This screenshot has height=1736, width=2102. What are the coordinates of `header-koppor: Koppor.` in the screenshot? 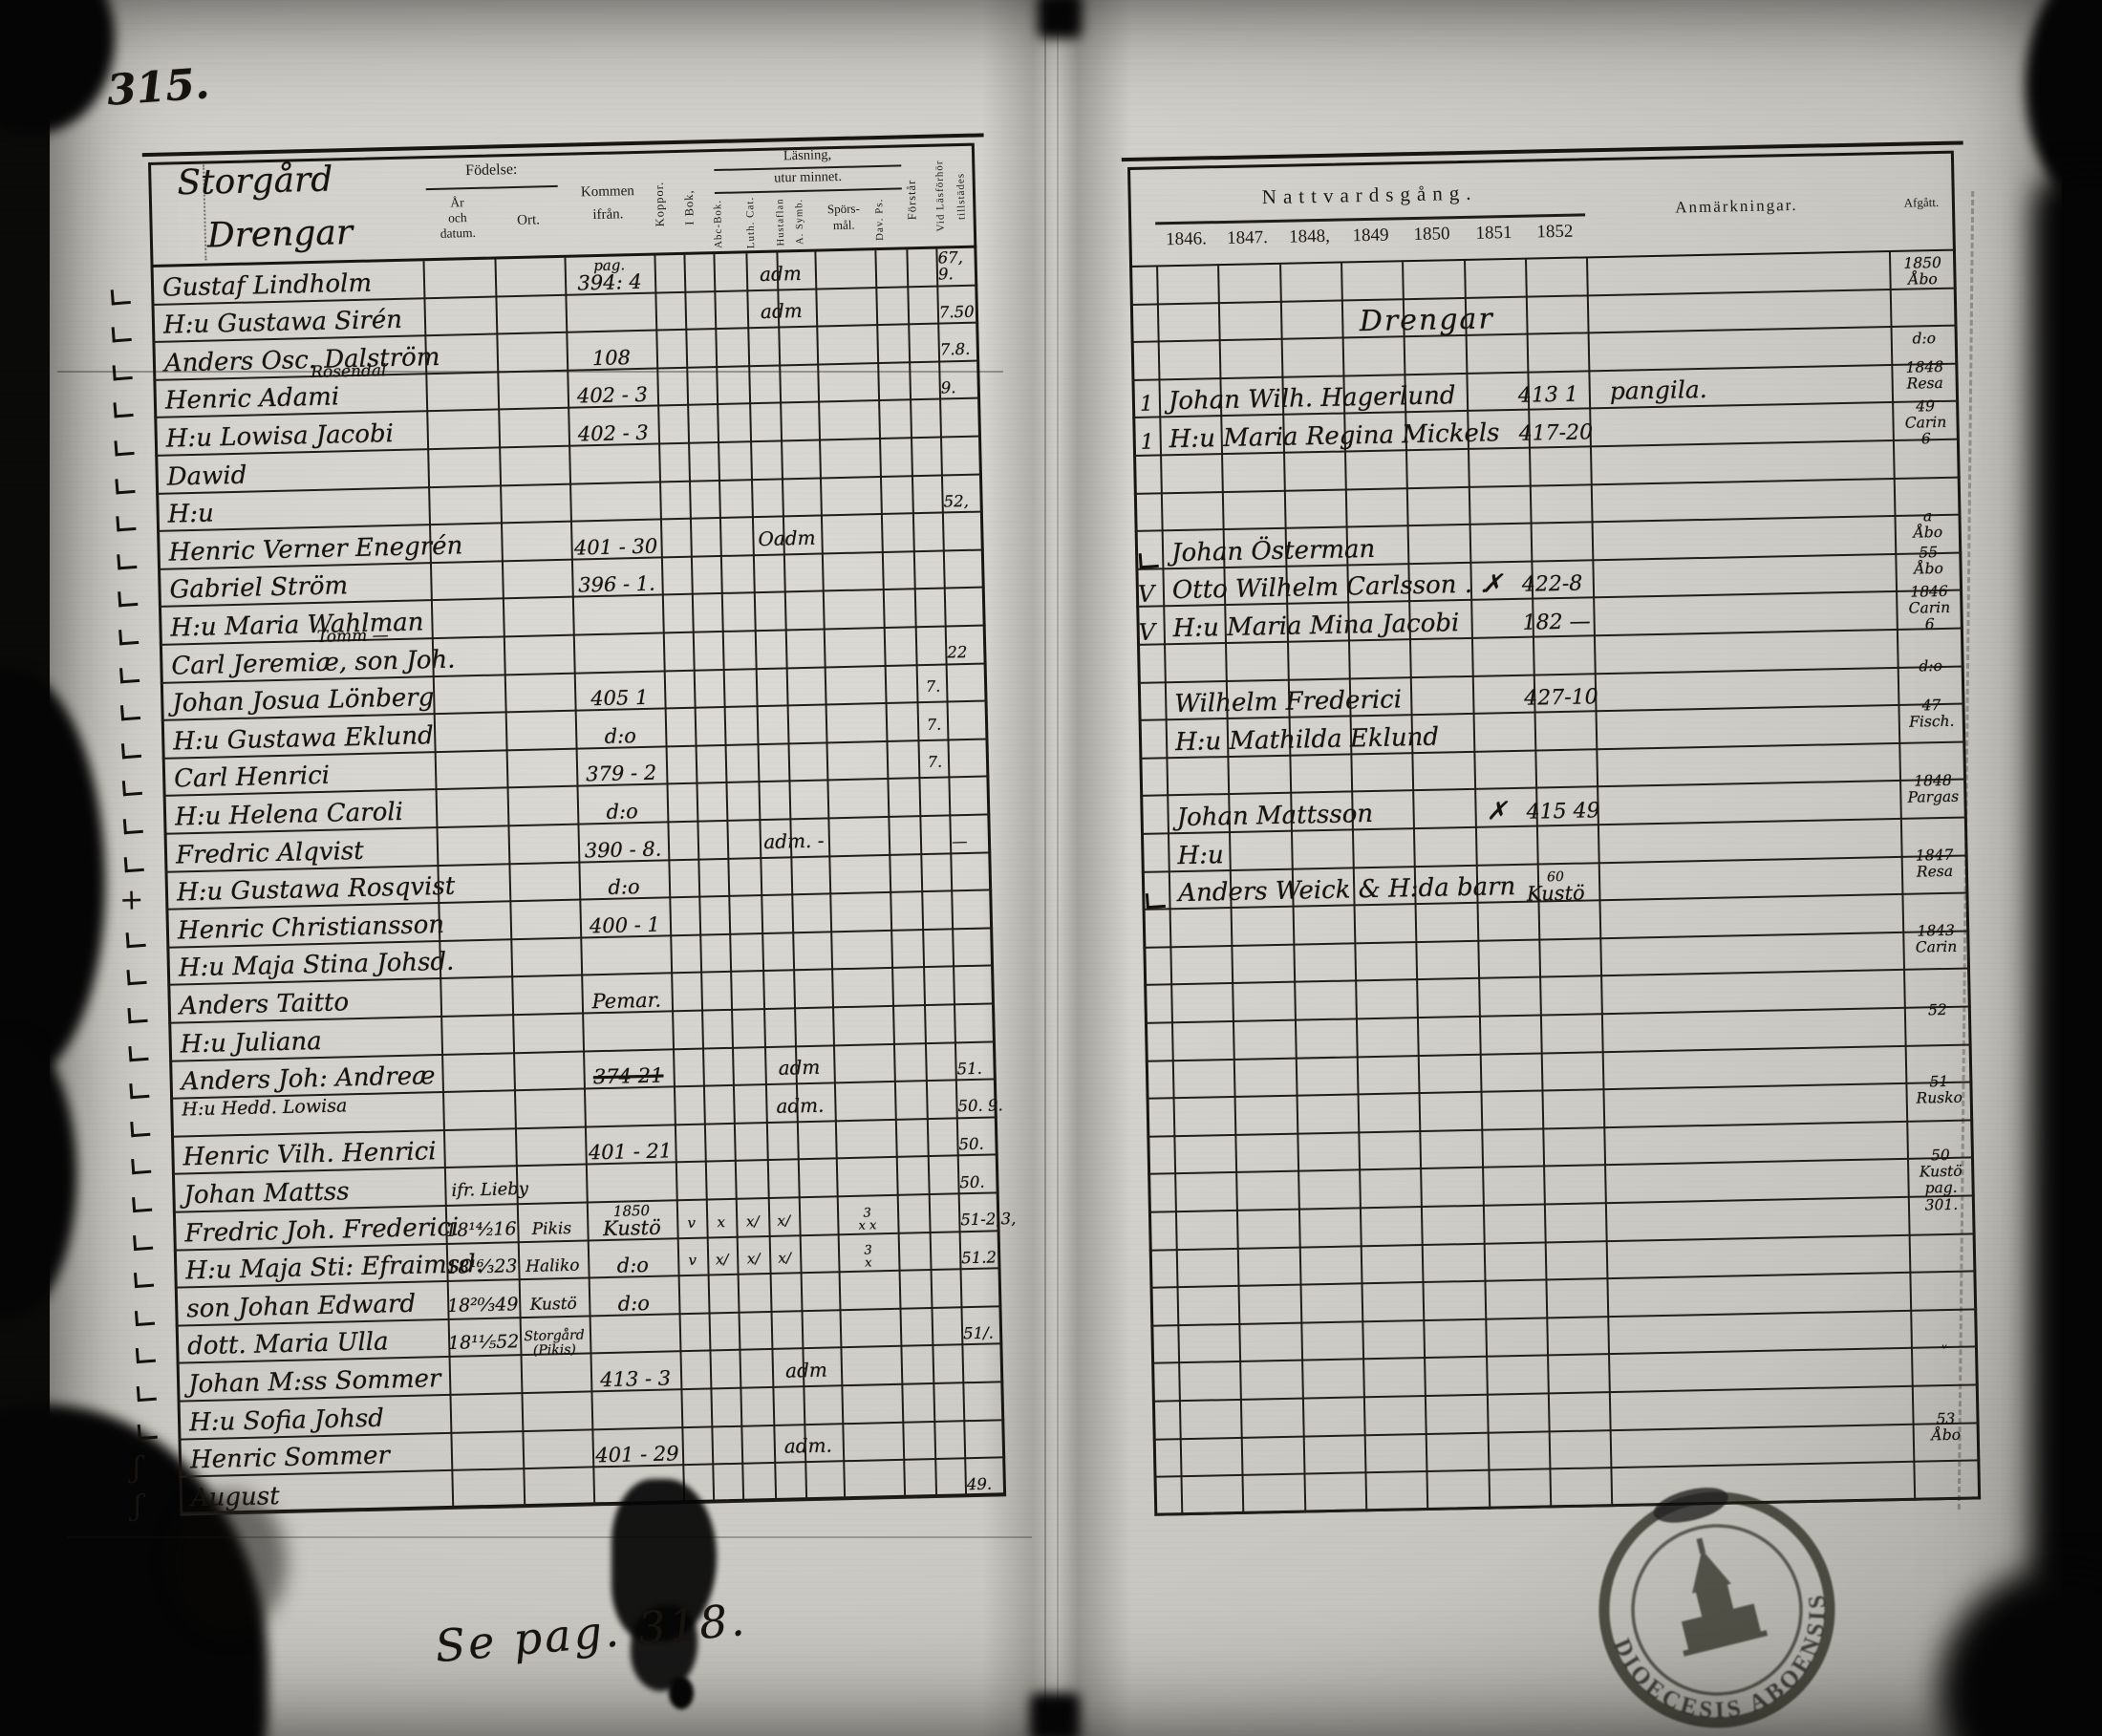 It's located at (659, 204).